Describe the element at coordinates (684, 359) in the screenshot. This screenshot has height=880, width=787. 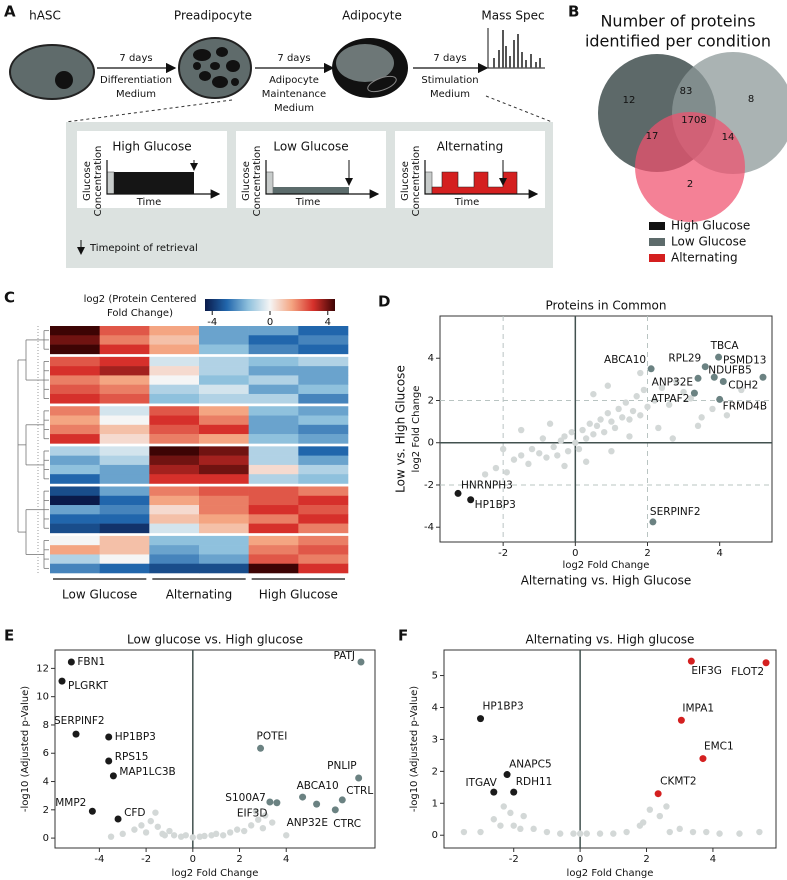
I see `point-label: RPL29` at that location.